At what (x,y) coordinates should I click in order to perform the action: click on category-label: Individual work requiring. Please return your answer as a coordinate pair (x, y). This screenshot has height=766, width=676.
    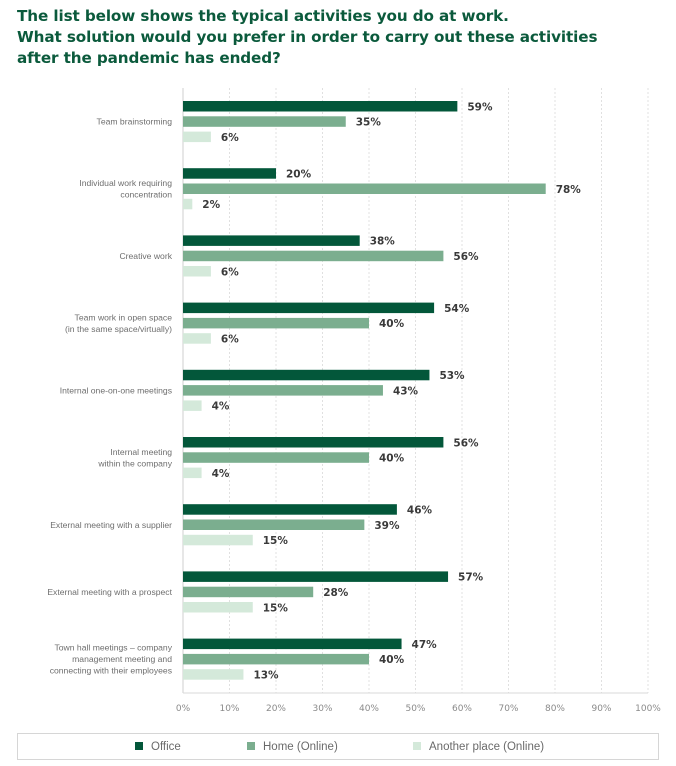
    Looking at the image, I should click on (125, 183).